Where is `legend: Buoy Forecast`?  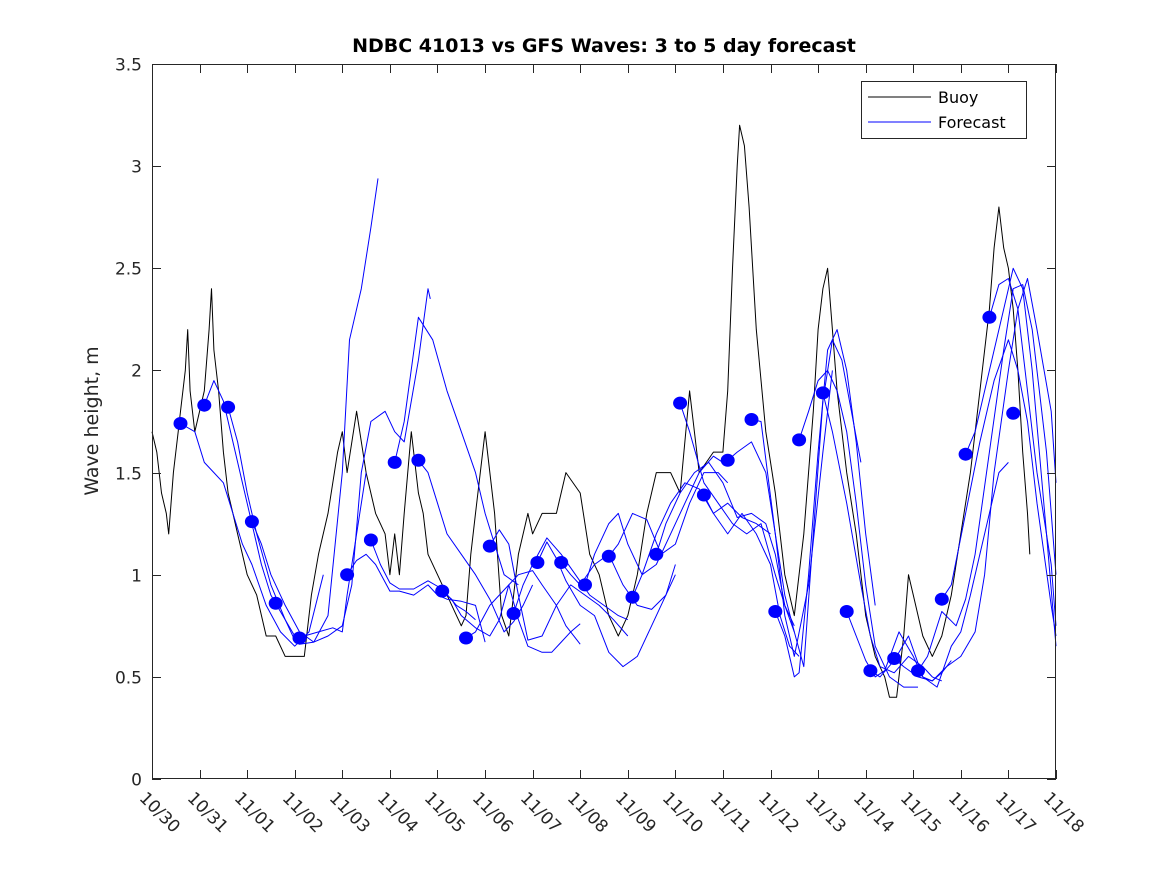
legend: Buoy Forecast is located at coordinates (944, 110).